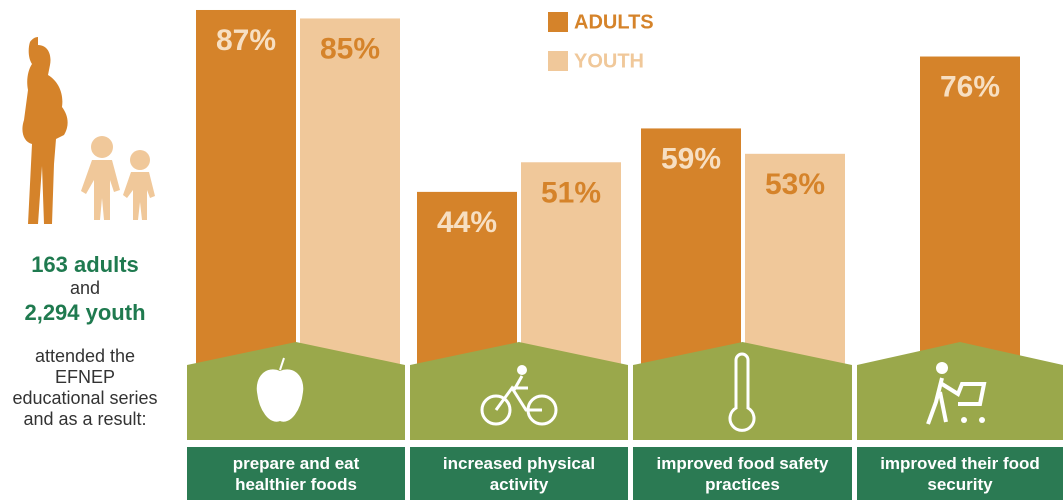 This screenshot has width=1063, height=500. Describe the element at coordinates (85, 264) in the screenshot. I see `adults-count: 163 adults` at that location.